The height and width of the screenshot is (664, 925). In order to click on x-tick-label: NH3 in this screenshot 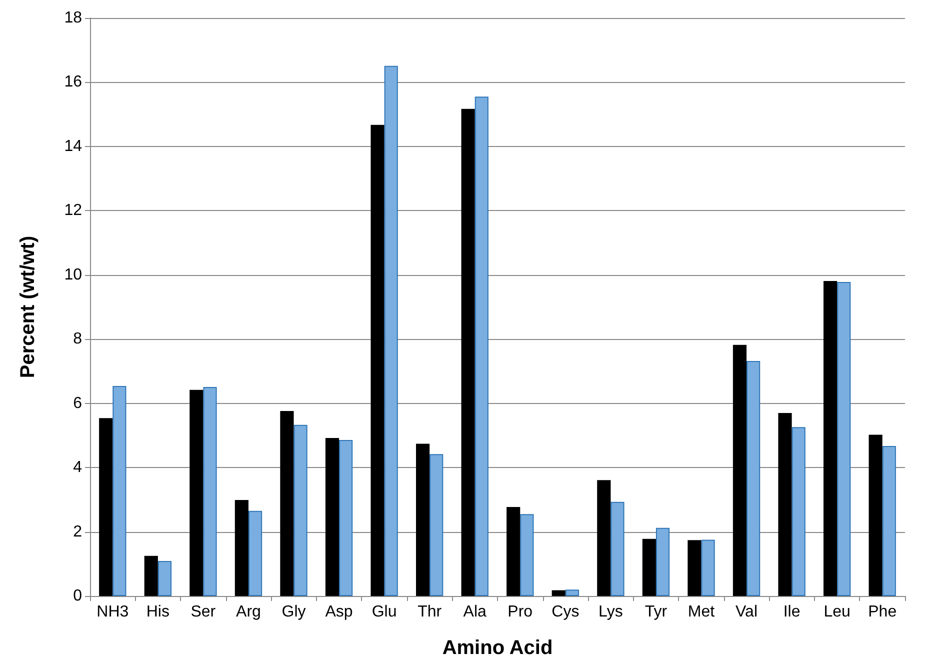, I will do `click(112, 612)`.